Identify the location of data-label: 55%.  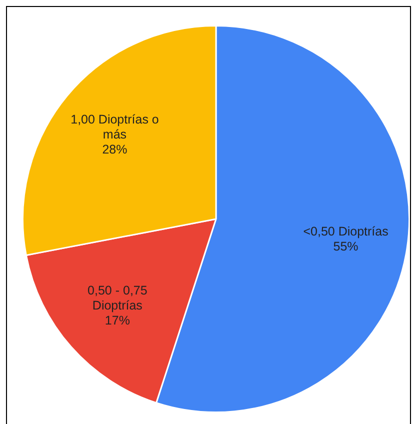
(345, 247).